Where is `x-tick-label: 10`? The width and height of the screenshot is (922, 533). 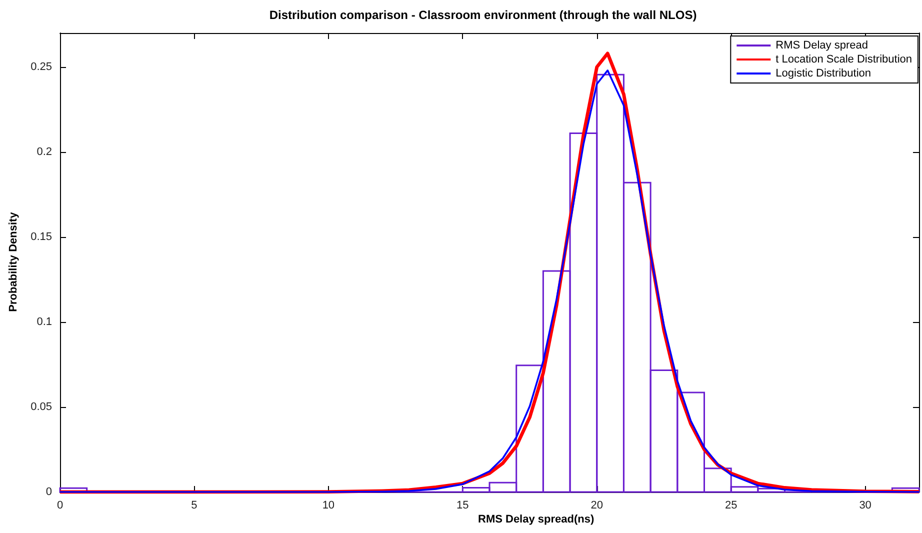
x-tick-label: 10 is located at coordinates (328, 506).